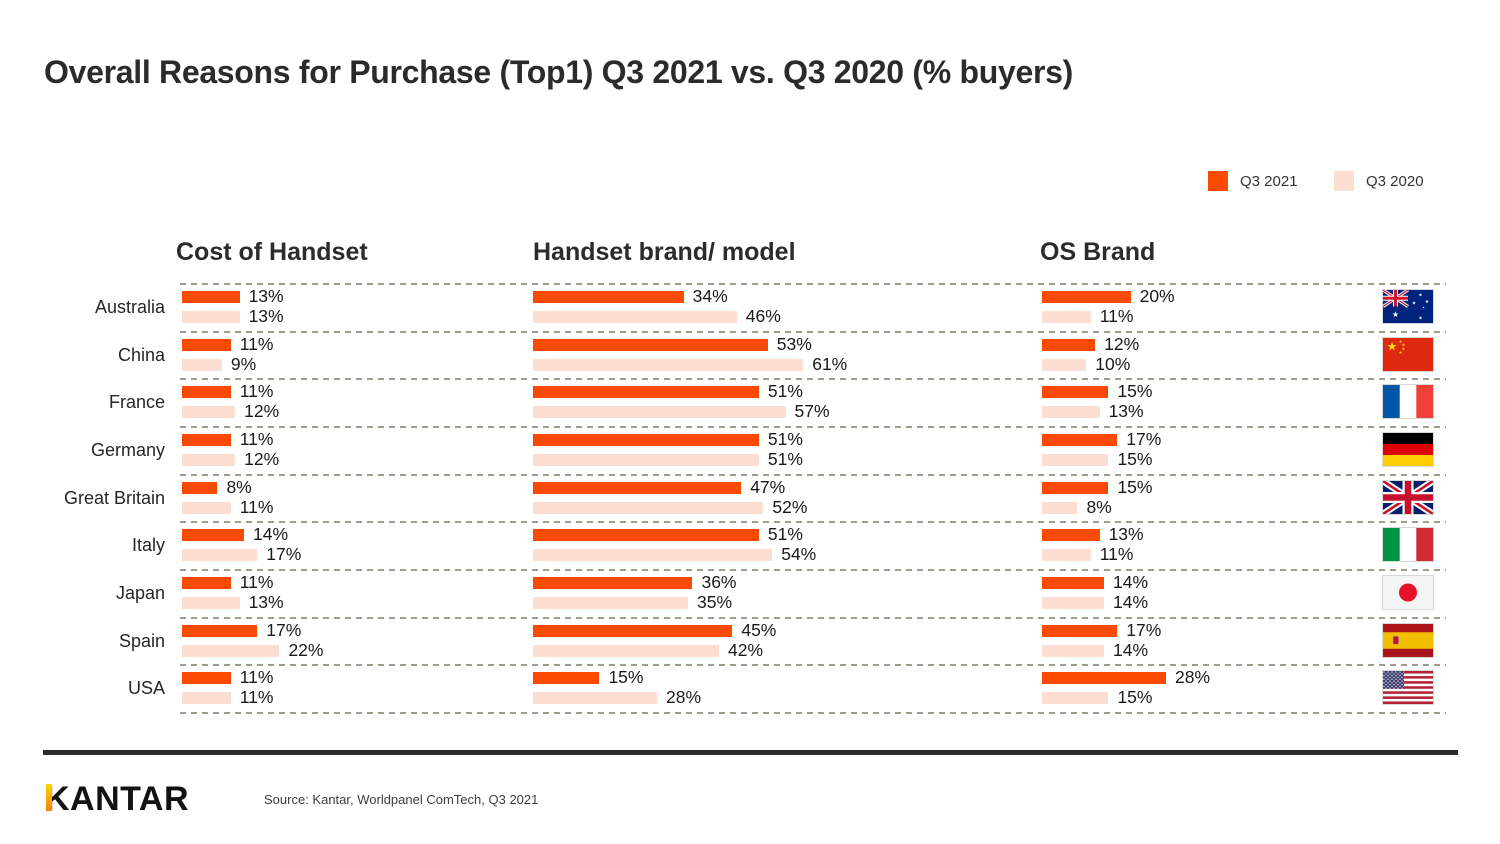 The image size is (1500, 844). What do you see at coordinates (690, 355) in the screenshot?
I see `bar-group-brand: 53% 61%` at bounding box center [690, 355].